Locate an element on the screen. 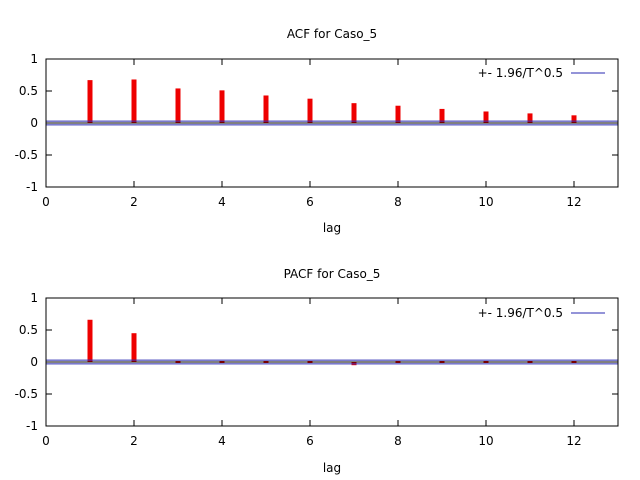  pacf-bars is located at coordinates (332, 342).